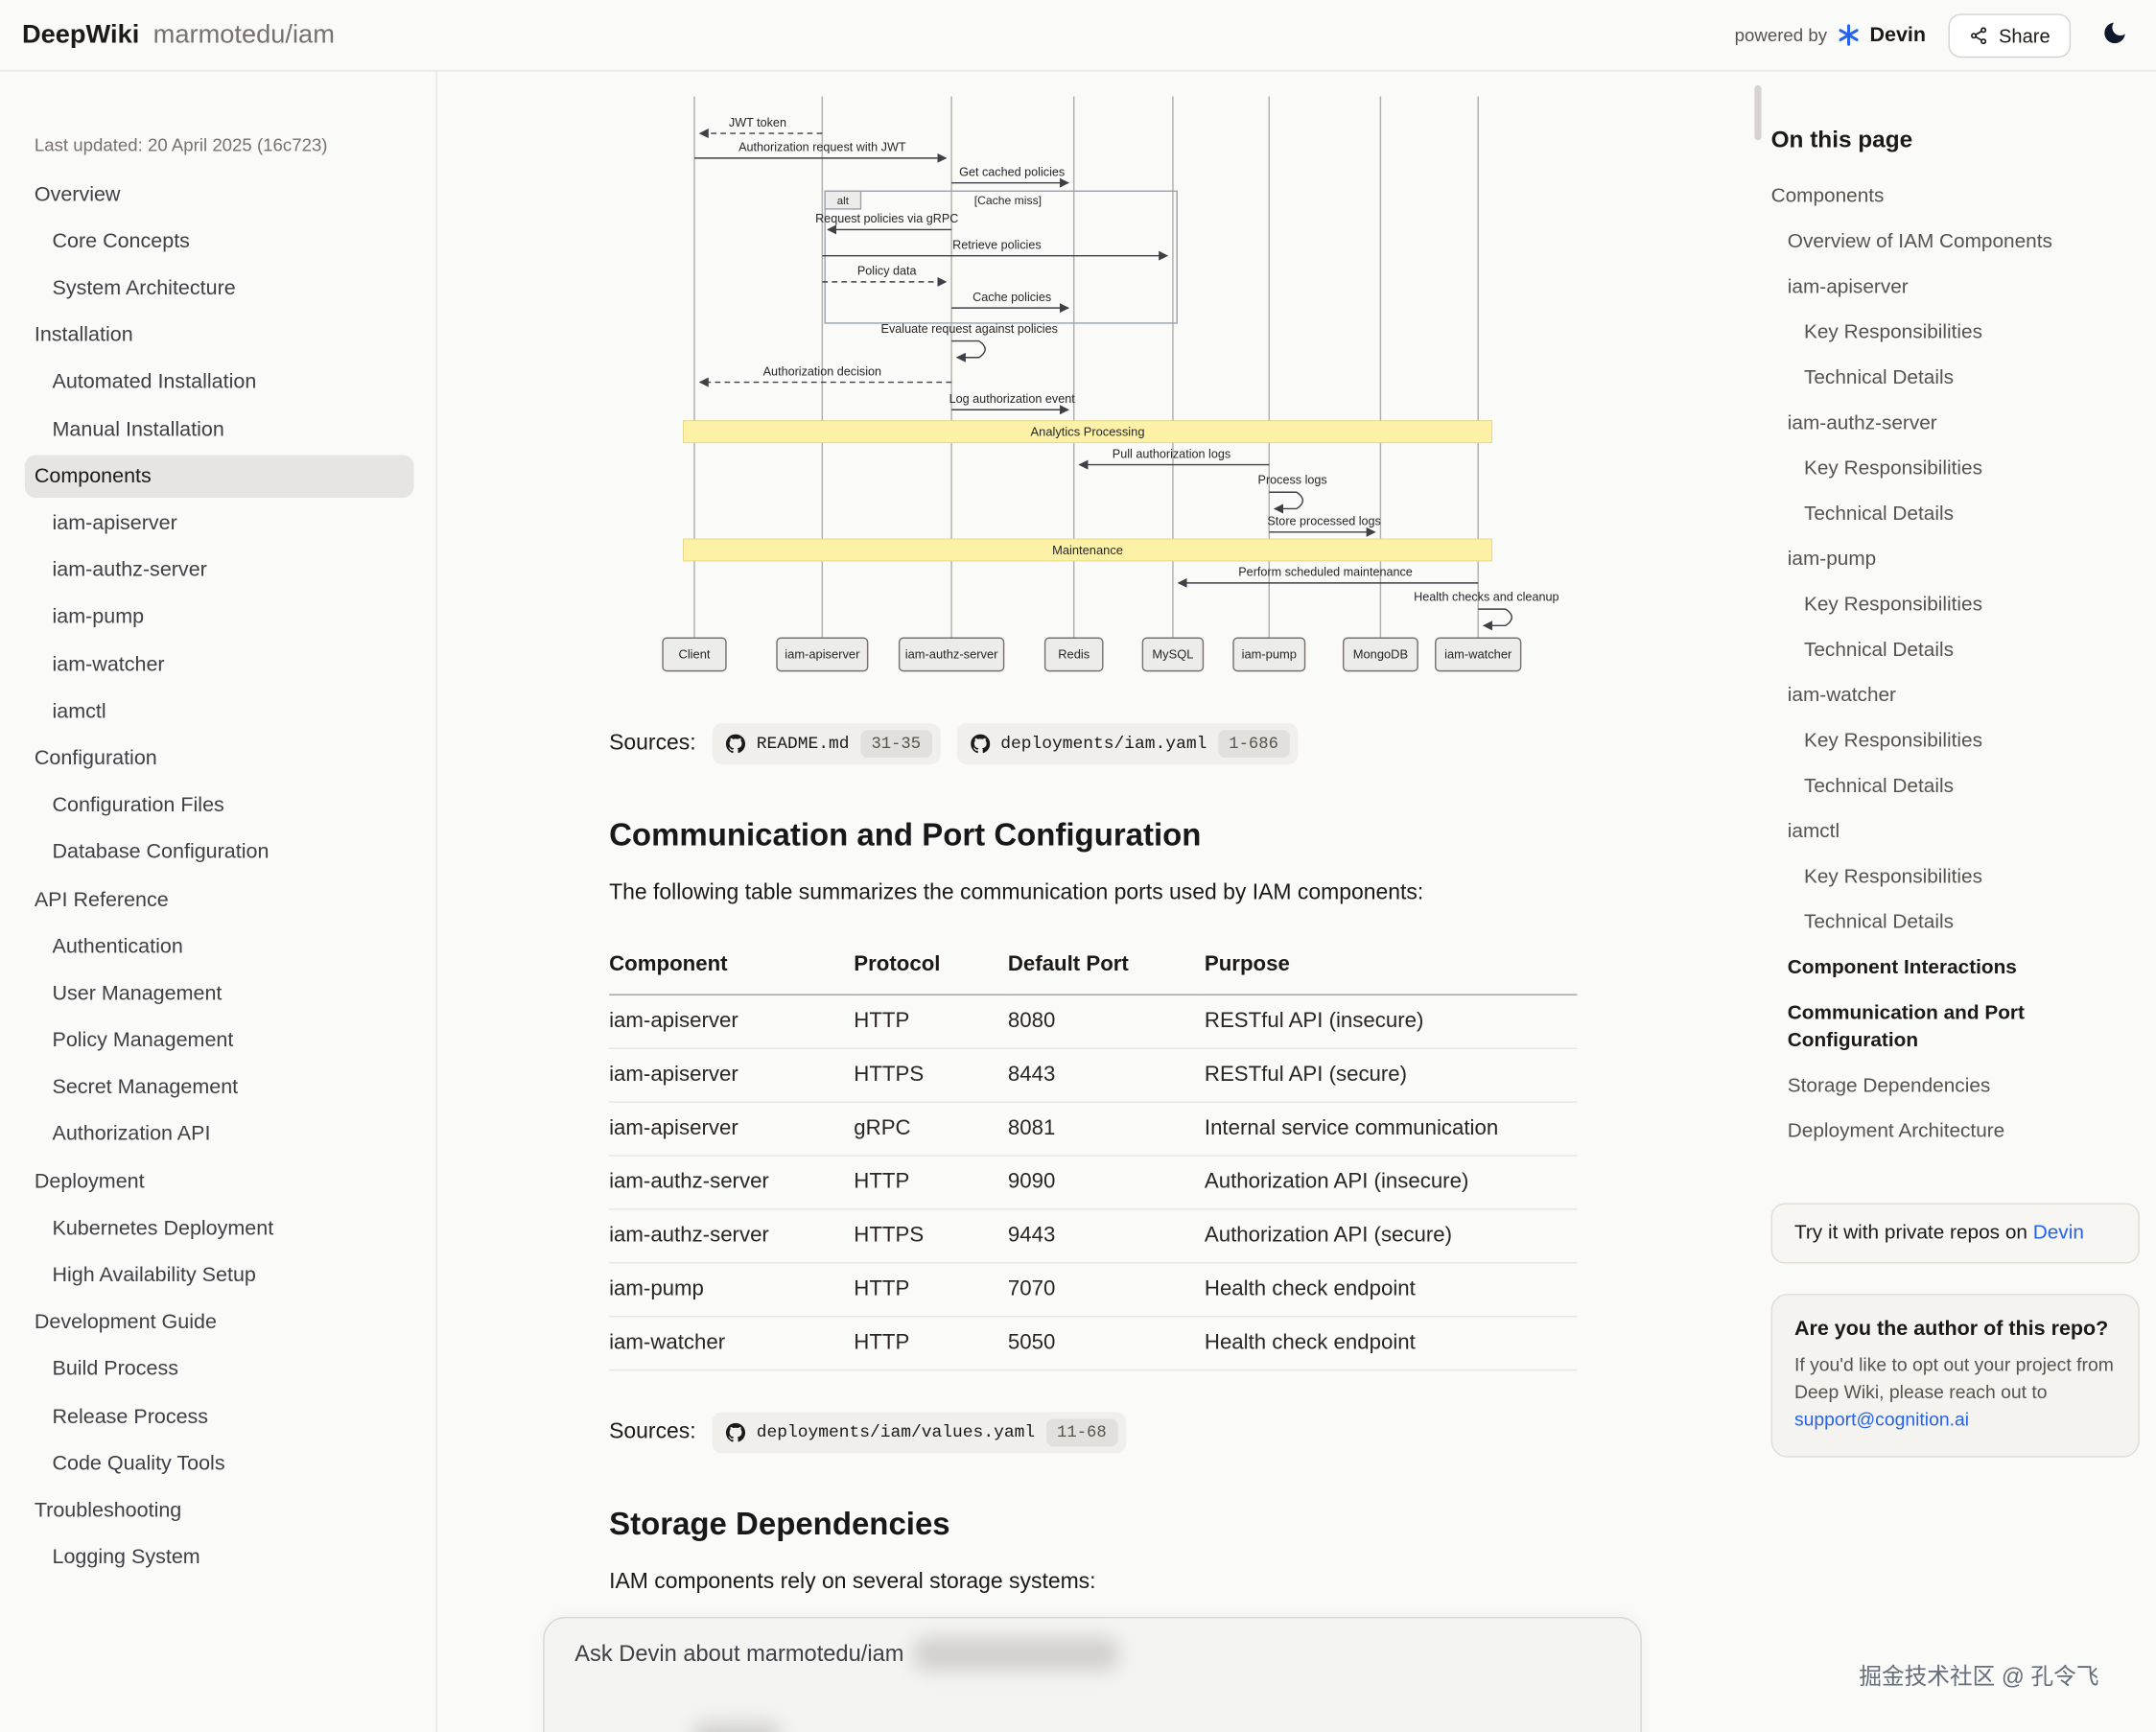 The width and height of the screenshot is (2156, 1732). I want to click on sidebar-item-overview: Overview, so click(77, 194).